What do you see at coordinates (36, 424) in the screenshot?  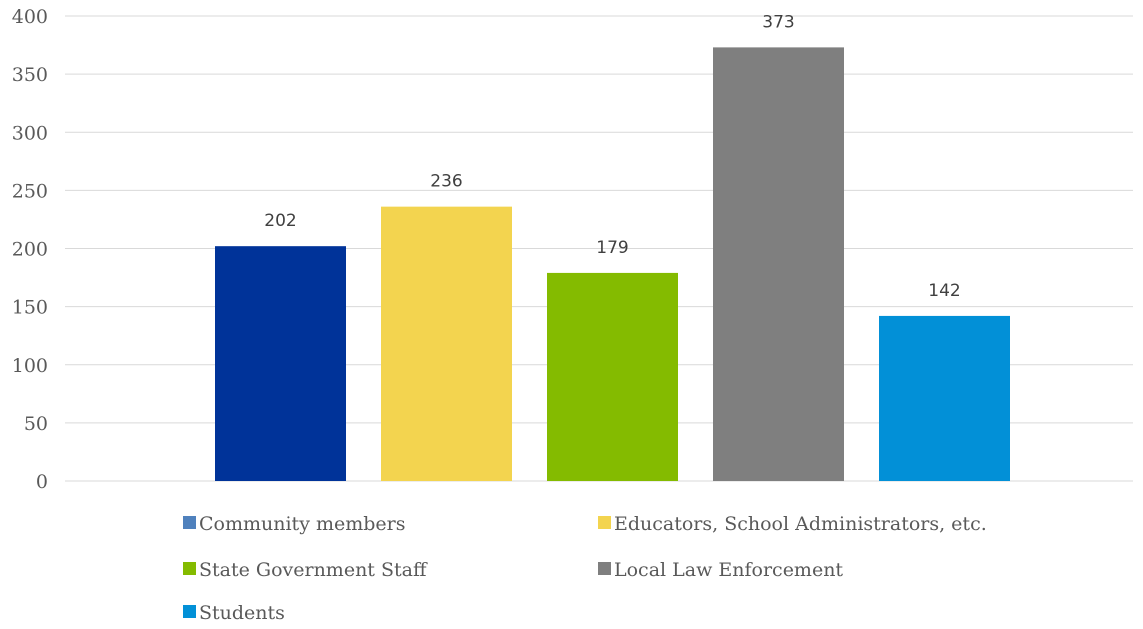 I see `y-tick-label-50: 50` at bounding box center [36, 424].